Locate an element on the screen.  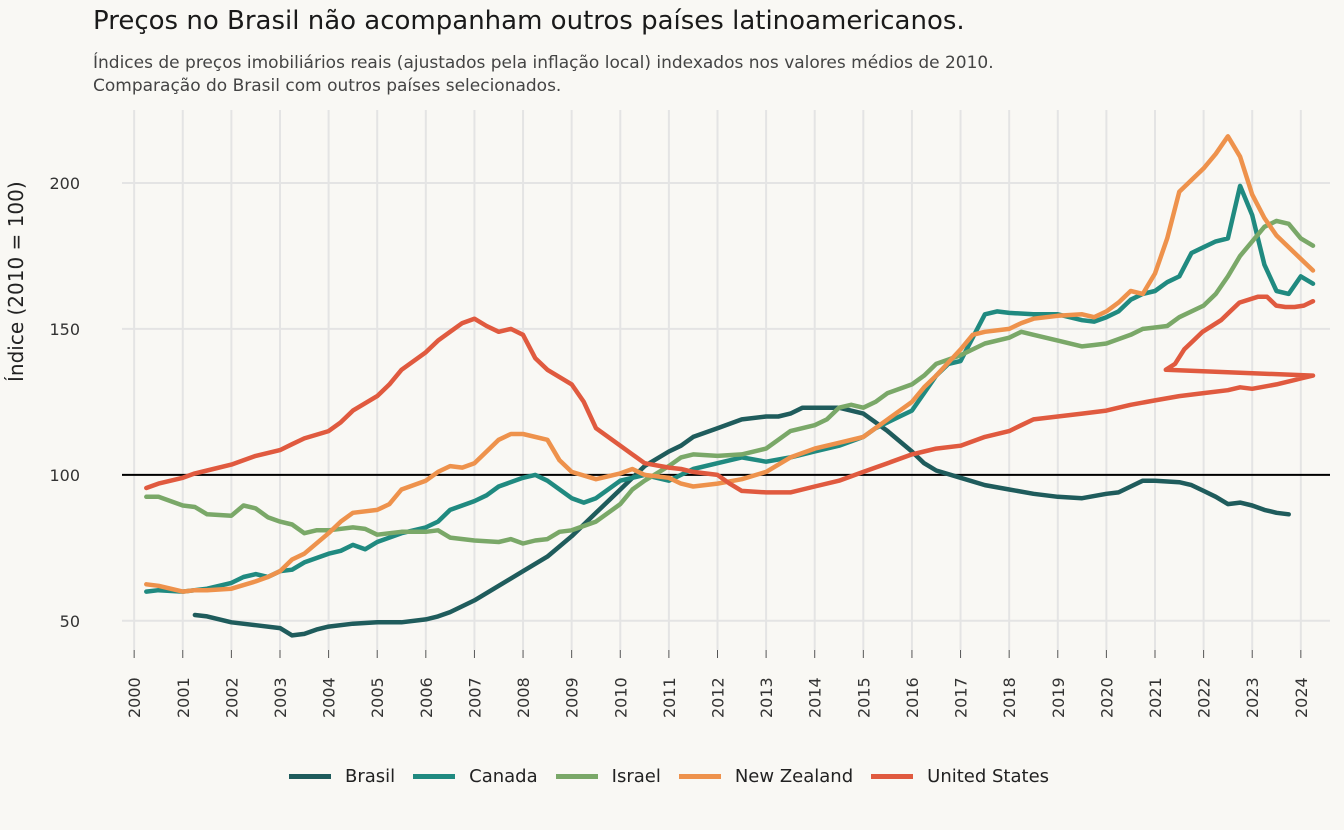
x-tick-label: 2013 is located at coordinates (766, 697).